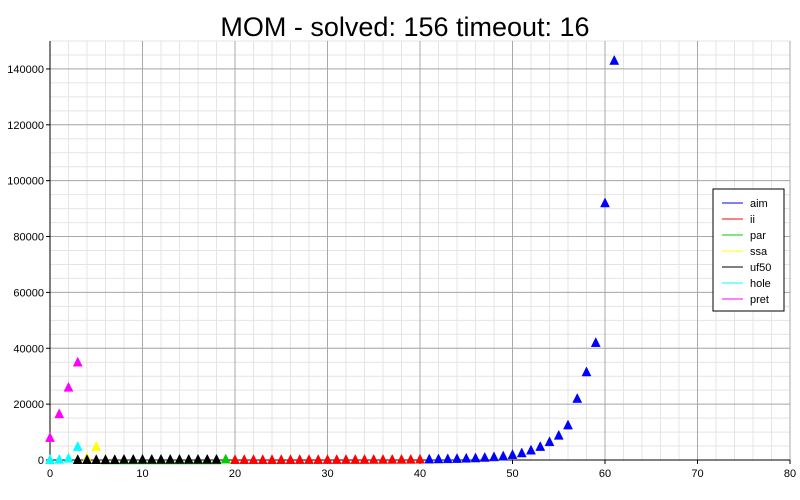 The height and width of the screenshot is (500, 800). What do you see at coordinates (41, 461) in the screenshot?
I see `y-tick-label: 0` at bounding box center [41, 461].